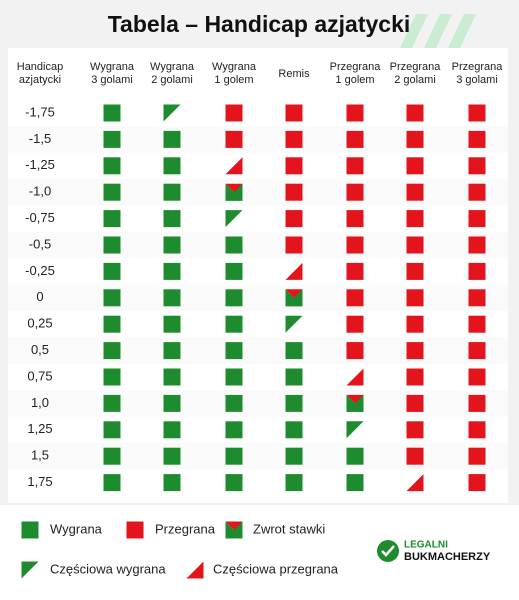 This screenshot has width=519, height=600. Describe the element at coordinates (39, 375) in the screenshot. I see `row-label: 0,75` at that location.